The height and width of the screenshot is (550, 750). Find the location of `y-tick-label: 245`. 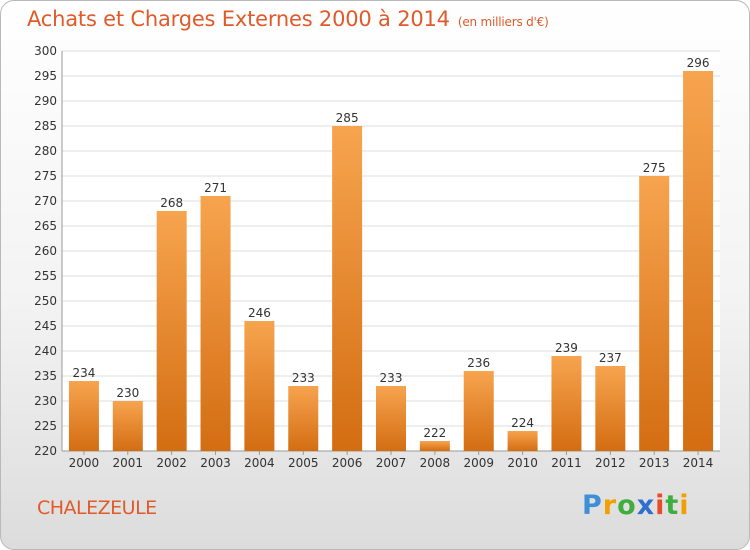

y-tick-label: 245 is located at coordinates (45, 326).